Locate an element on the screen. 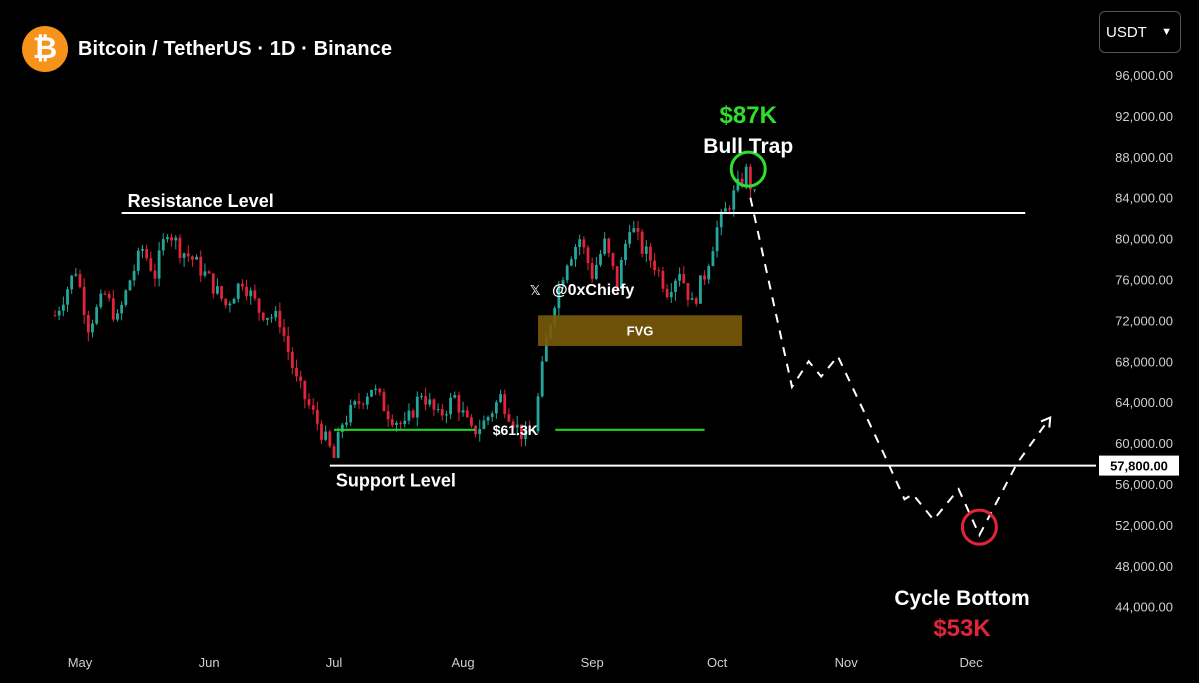  x-tick-label: Sep is located at coordinates (592, 662).